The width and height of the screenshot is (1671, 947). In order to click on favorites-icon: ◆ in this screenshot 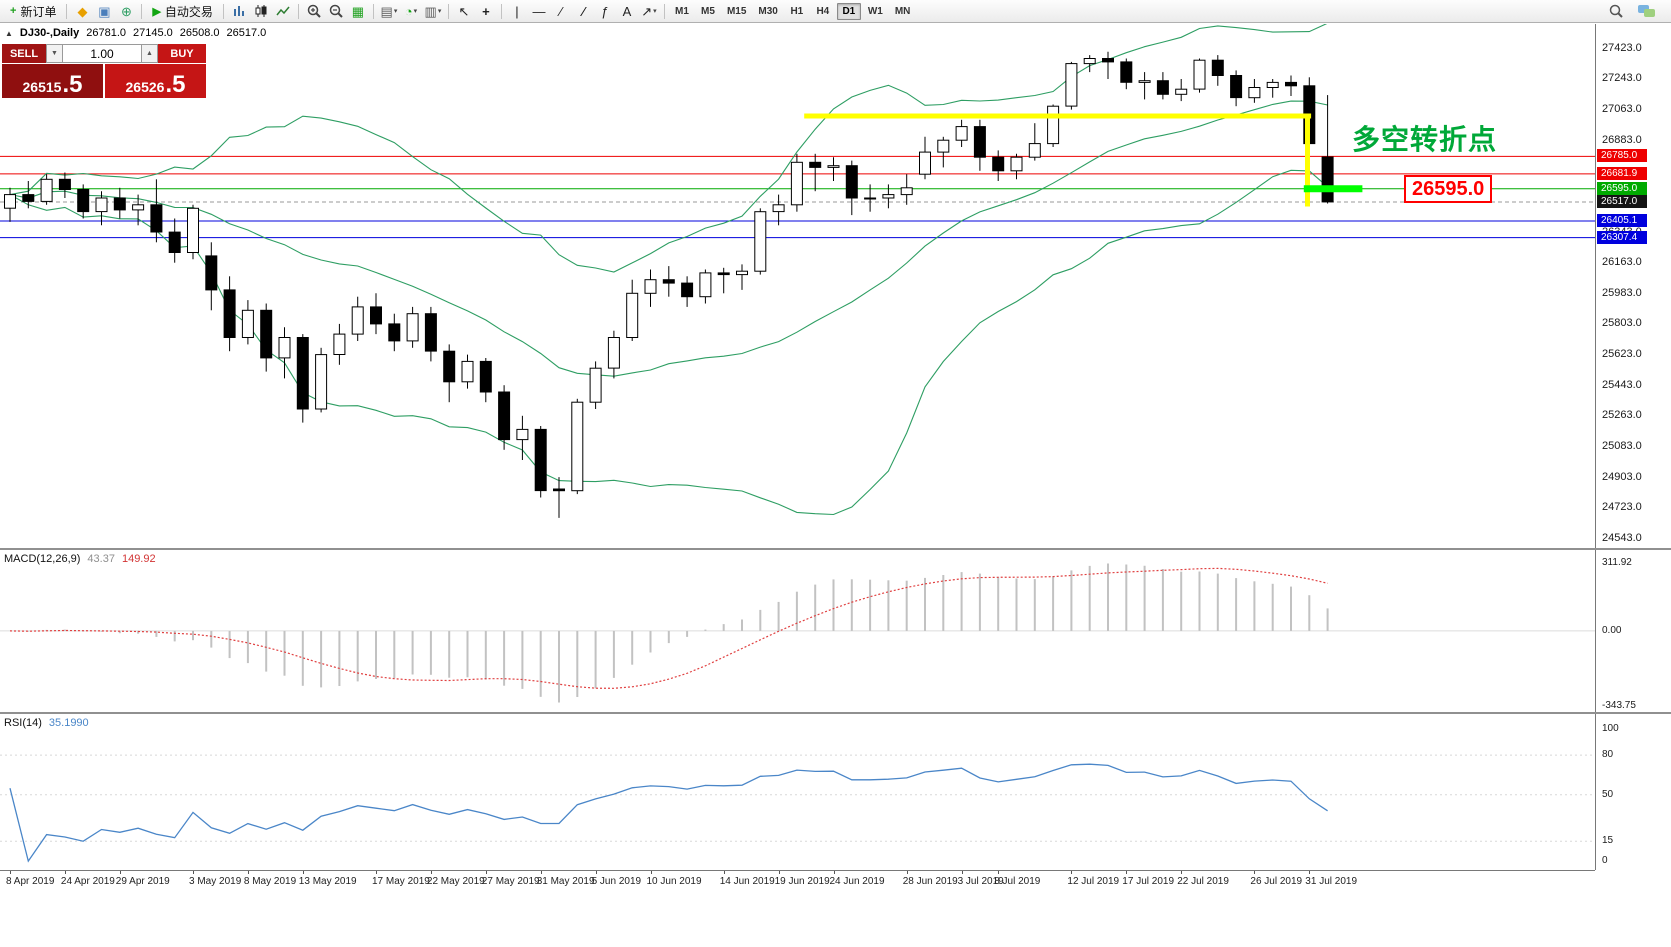, I will do `click(82, 11)`.